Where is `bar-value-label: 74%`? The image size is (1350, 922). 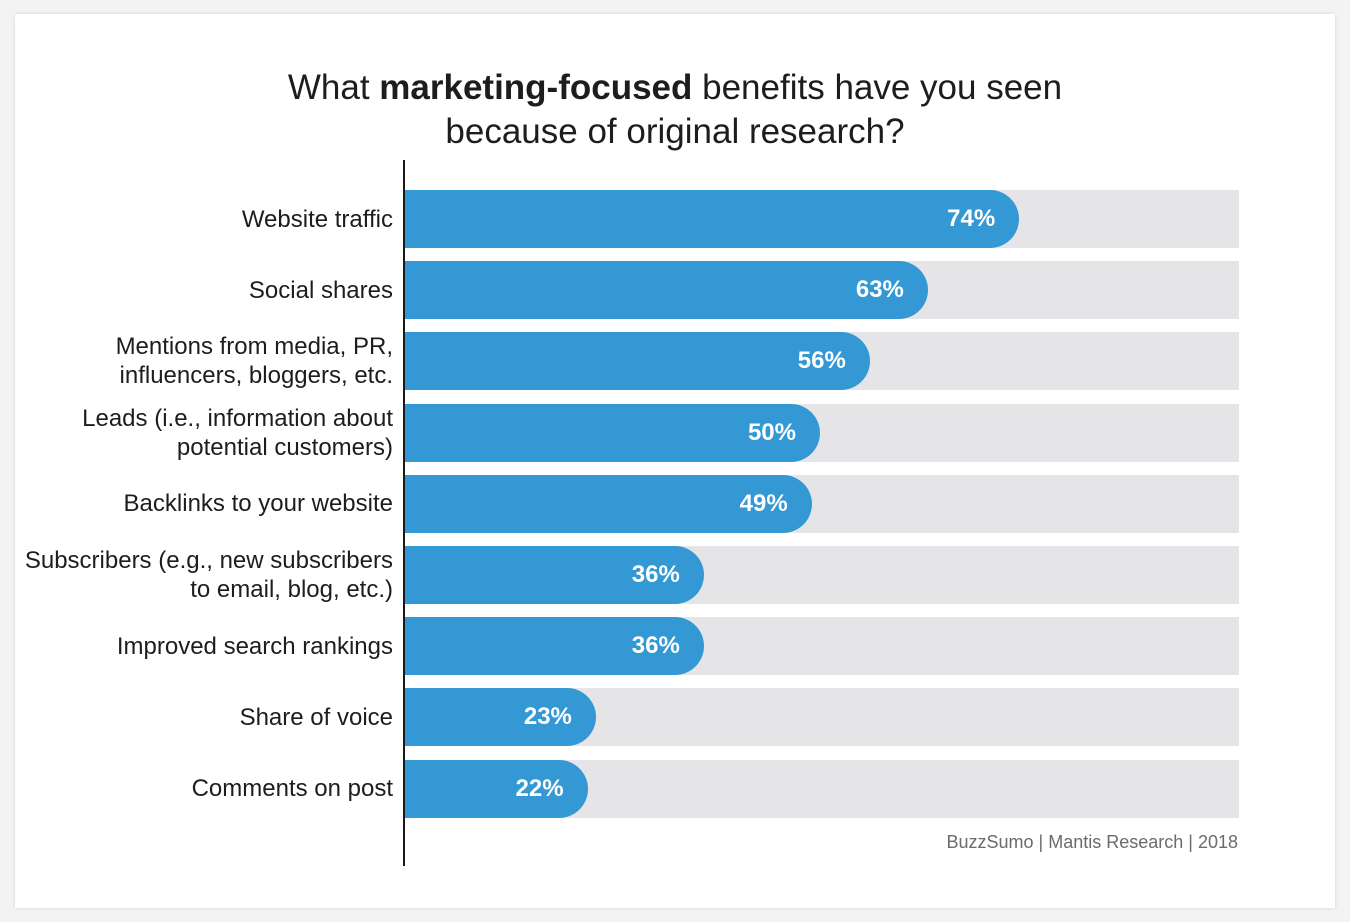 bar-value-label: 74% is located at coordinates (971, 218).